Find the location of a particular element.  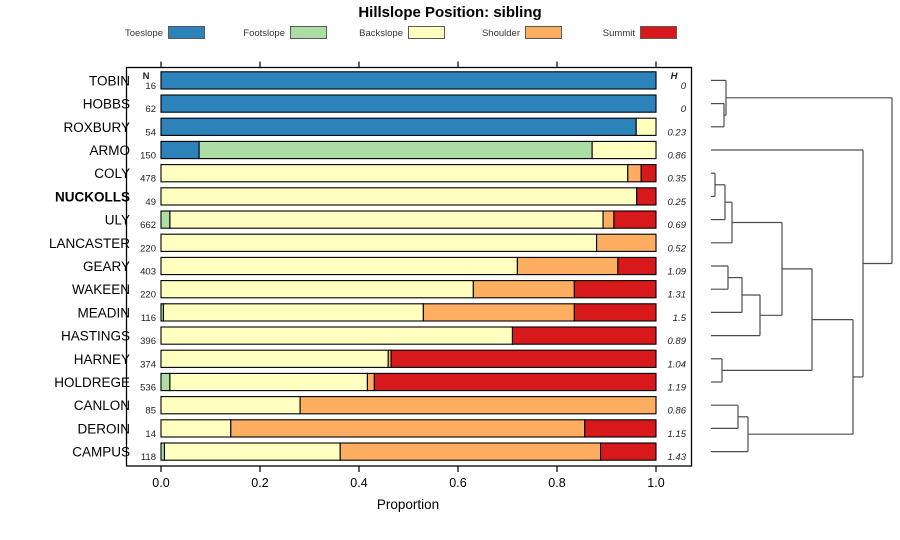

h-value-campus: 1.43 is located at coordinates (677, 457).